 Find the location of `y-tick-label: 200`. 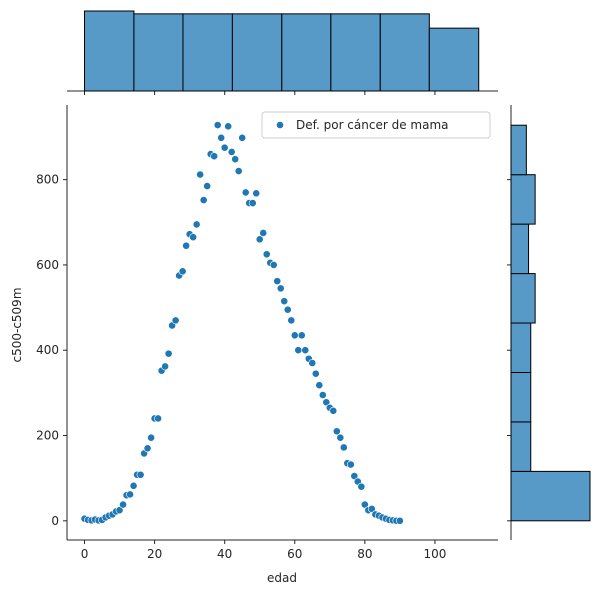

y-tick-label: 200 is located at coordinates (47, 436).